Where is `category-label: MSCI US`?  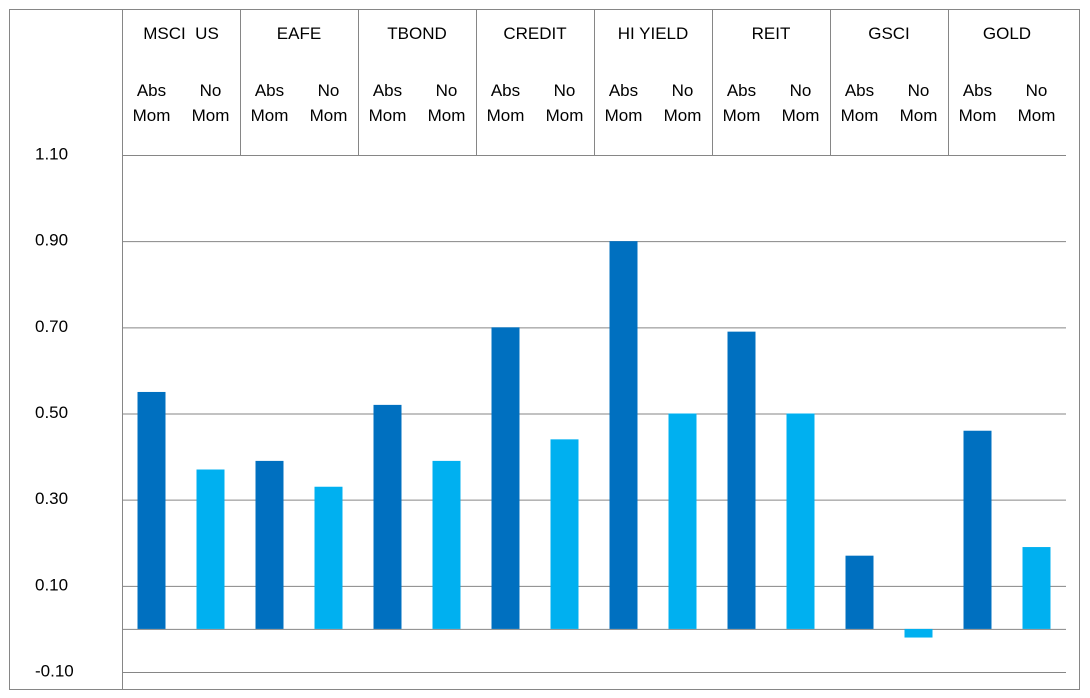 category-label: MSCI US is located at coordinates (181, 33).